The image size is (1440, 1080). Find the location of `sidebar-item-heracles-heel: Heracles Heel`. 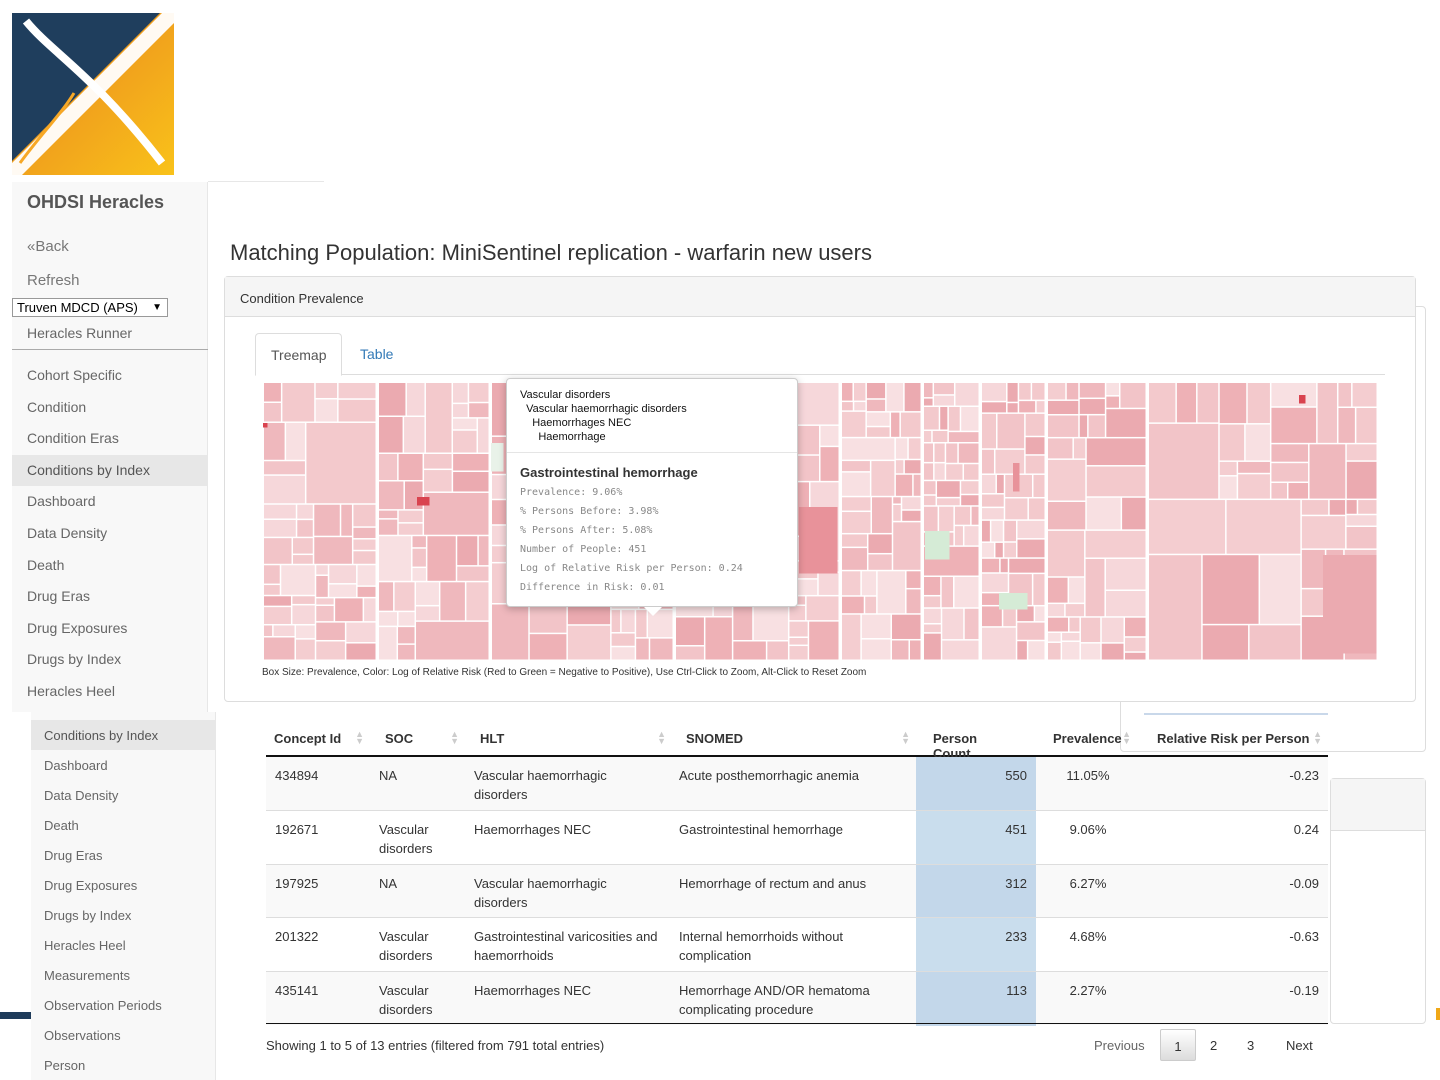

sidebar-item-heracles-heel: Heracles Heel is located at coordinates (71, 691).